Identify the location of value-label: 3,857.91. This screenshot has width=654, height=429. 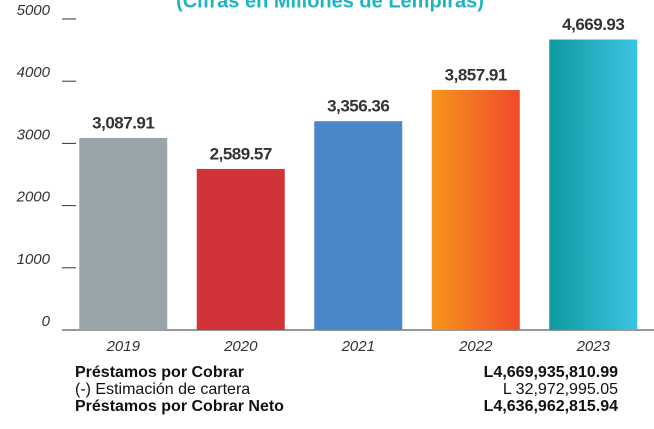
(476, 75).